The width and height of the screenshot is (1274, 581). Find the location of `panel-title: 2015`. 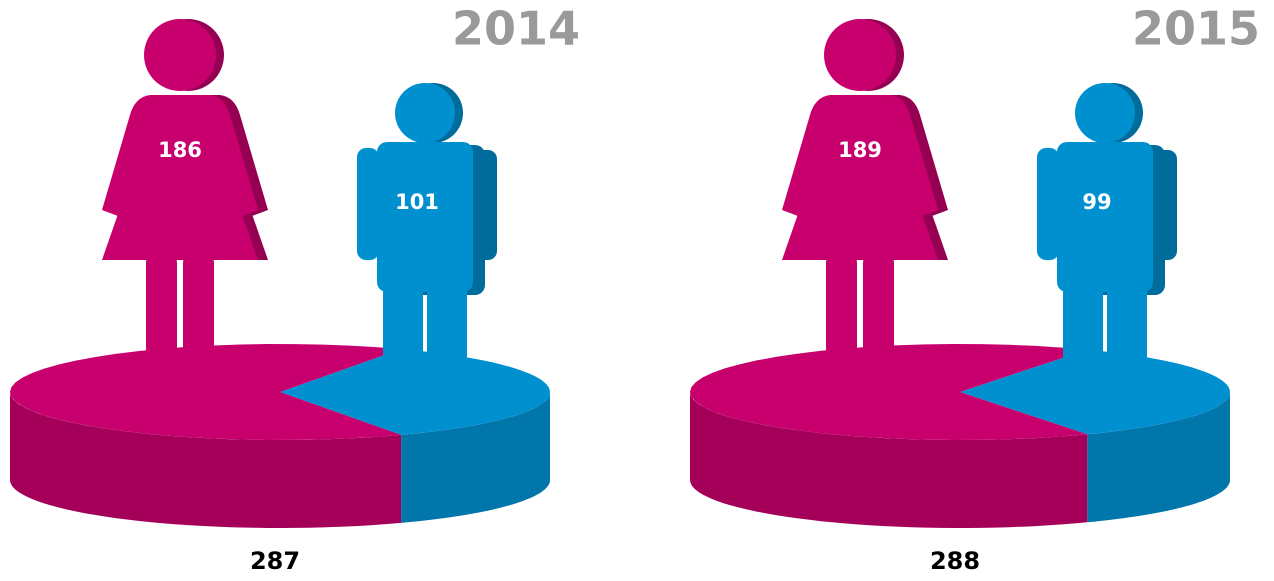

panel-title: 2015 is located at coordinates (1196, 29).